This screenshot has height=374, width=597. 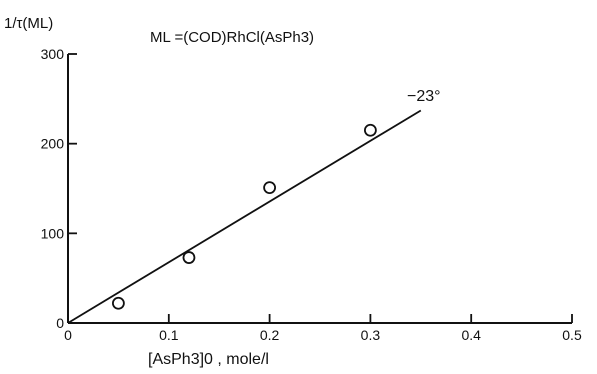 I want to click on y-tick-label: 200, so click(x=53, y=144).